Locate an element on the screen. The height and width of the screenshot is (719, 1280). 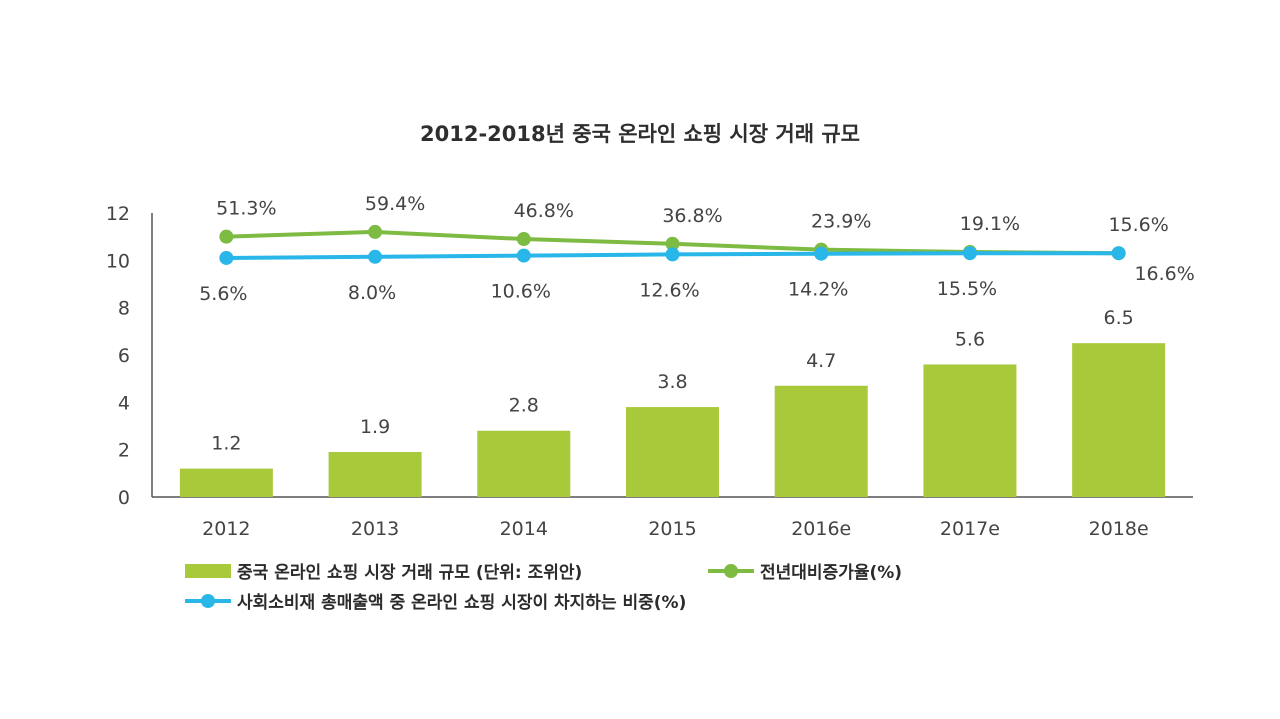
y-tick-label: 4 is located at coordinates (124, 403).